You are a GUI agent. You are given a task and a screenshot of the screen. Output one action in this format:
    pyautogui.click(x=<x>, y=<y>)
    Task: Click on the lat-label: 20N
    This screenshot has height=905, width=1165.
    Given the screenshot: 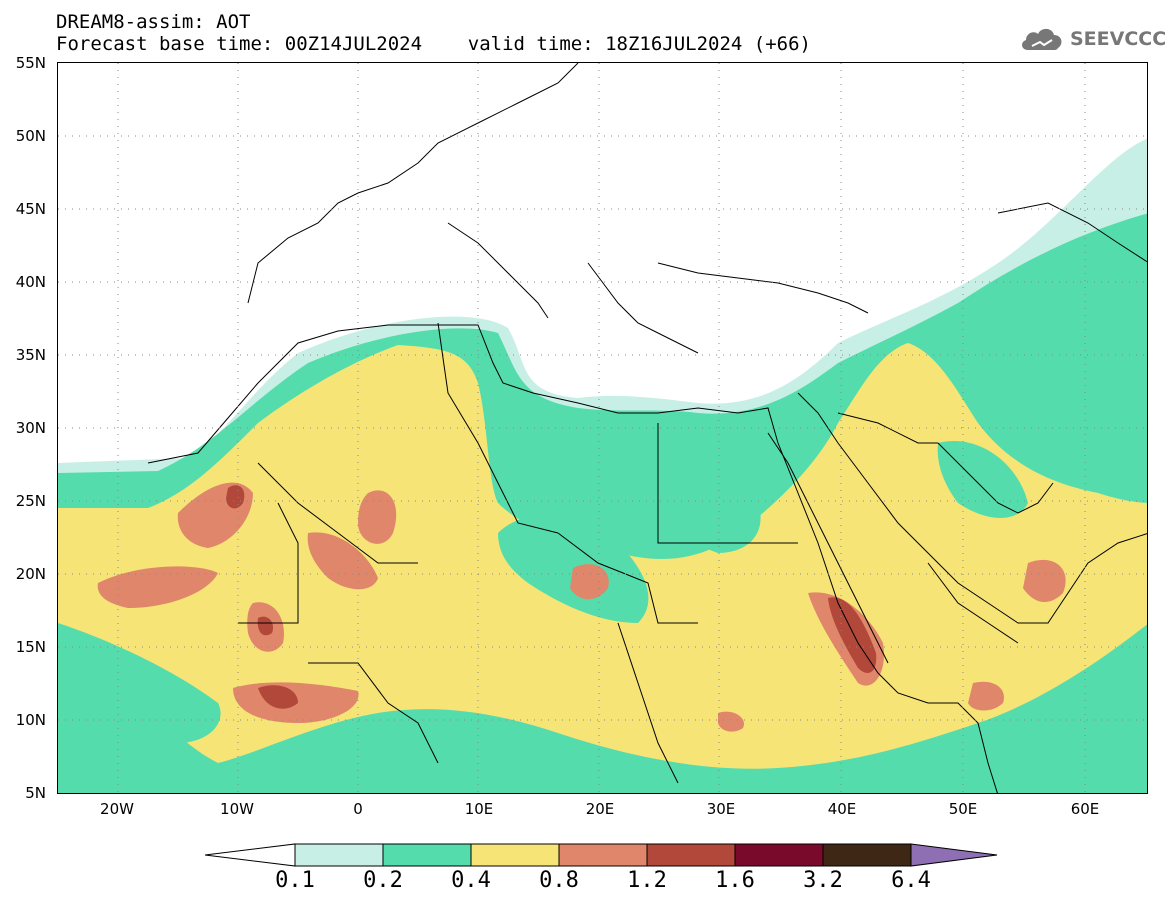 What is the action you would take?
    pyautogui.click(x=30, y=574)
    